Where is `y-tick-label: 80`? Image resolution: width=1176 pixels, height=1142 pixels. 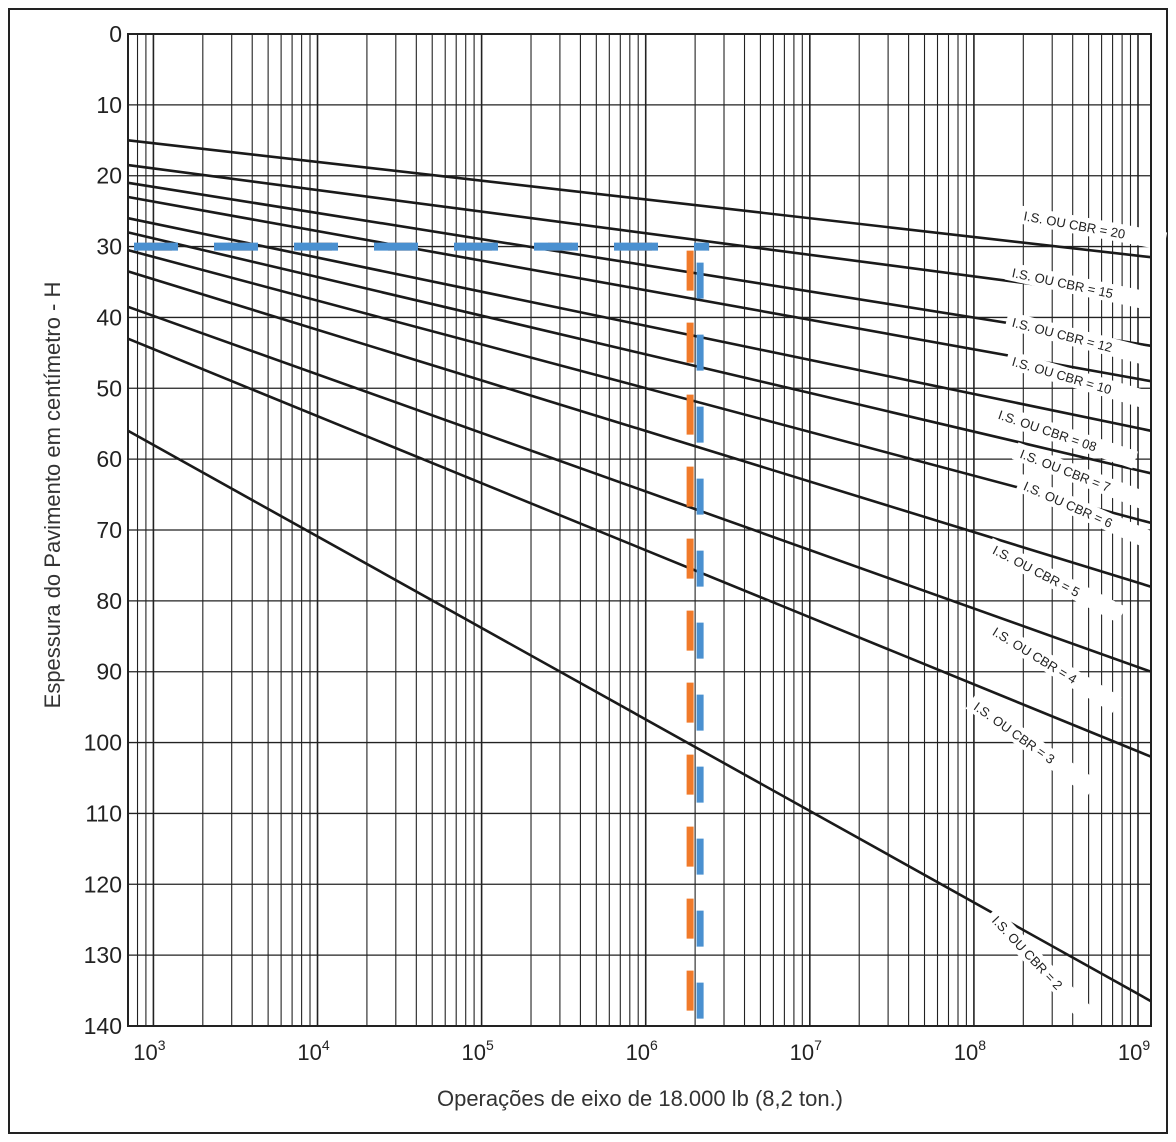 y-tick-label: 80 is located at coordinates (109, 601).